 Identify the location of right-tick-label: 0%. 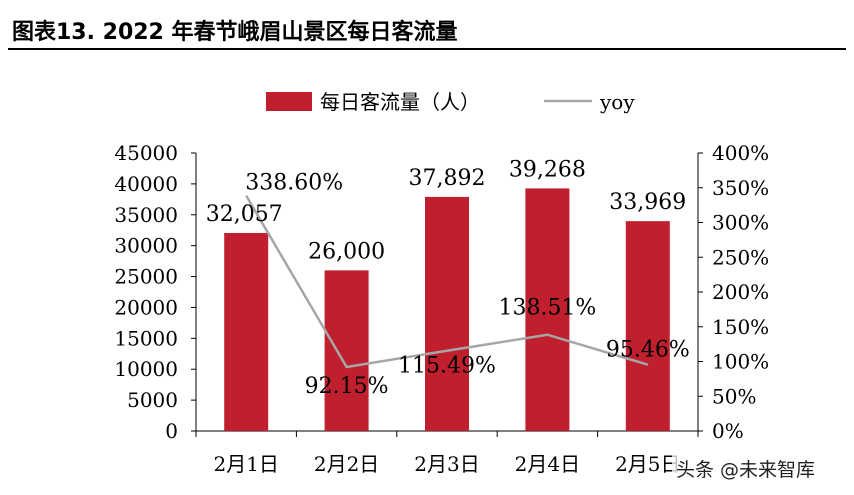
(728, 431).